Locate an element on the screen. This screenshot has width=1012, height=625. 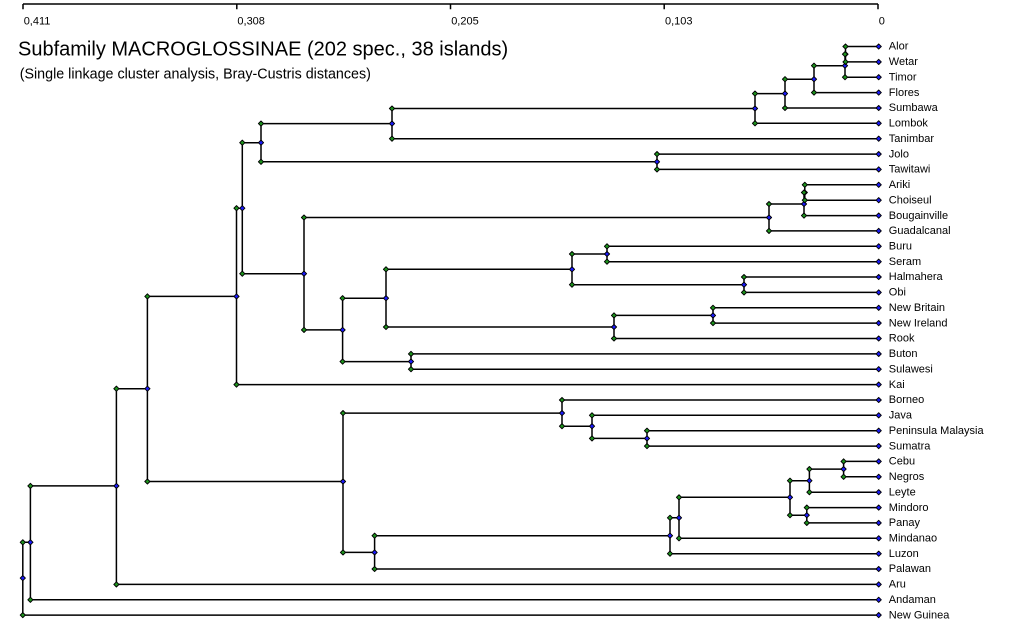
svg-text: 0,411 is located at coordinates (37, 21).